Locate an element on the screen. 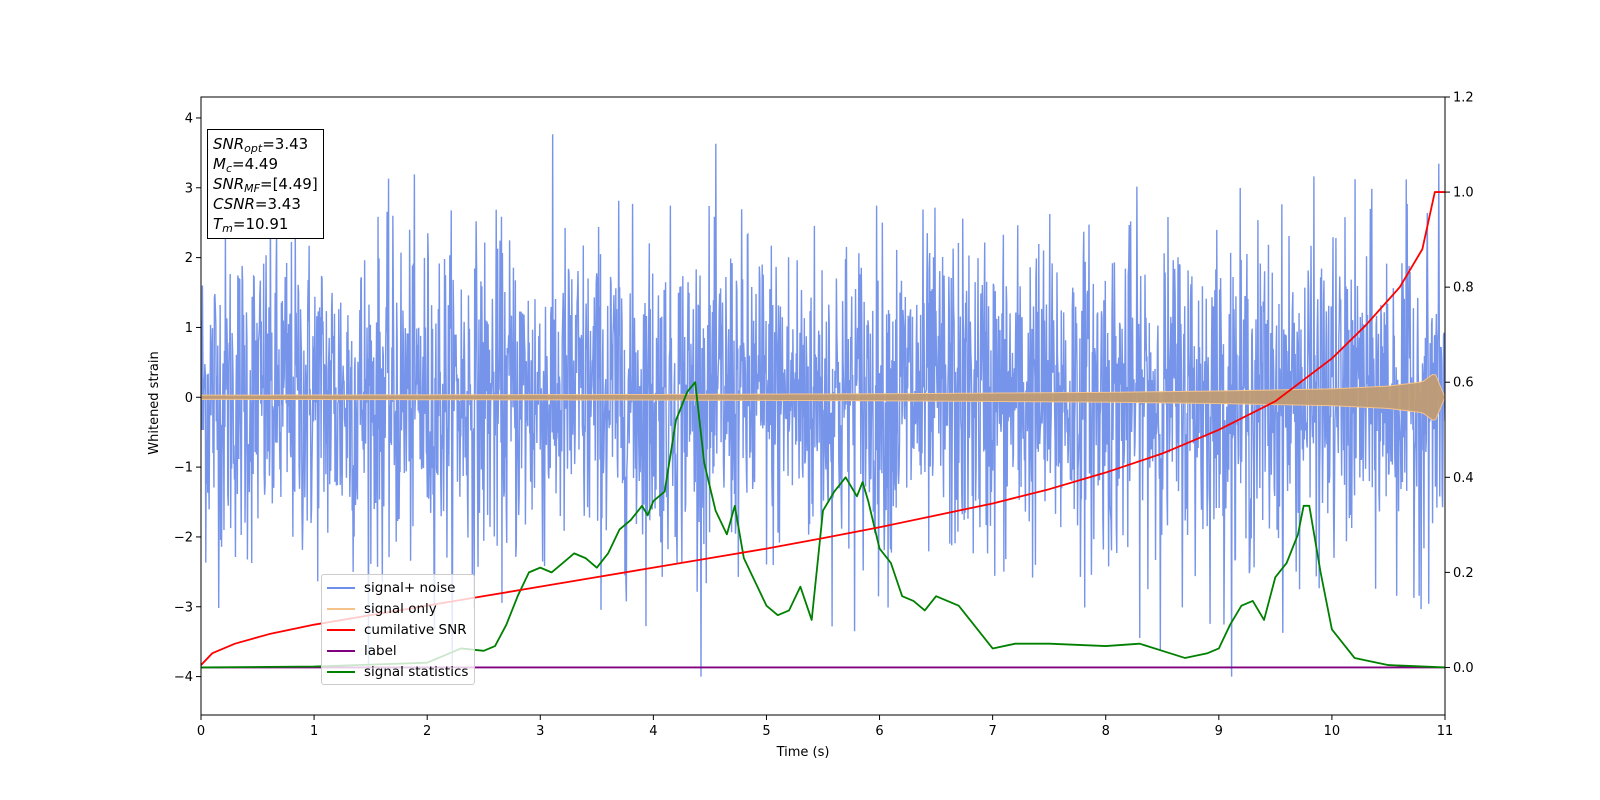 The width and height of the screenshot is (1600, 800). x-tick-label: 0 is located at coordinates (201, 731).